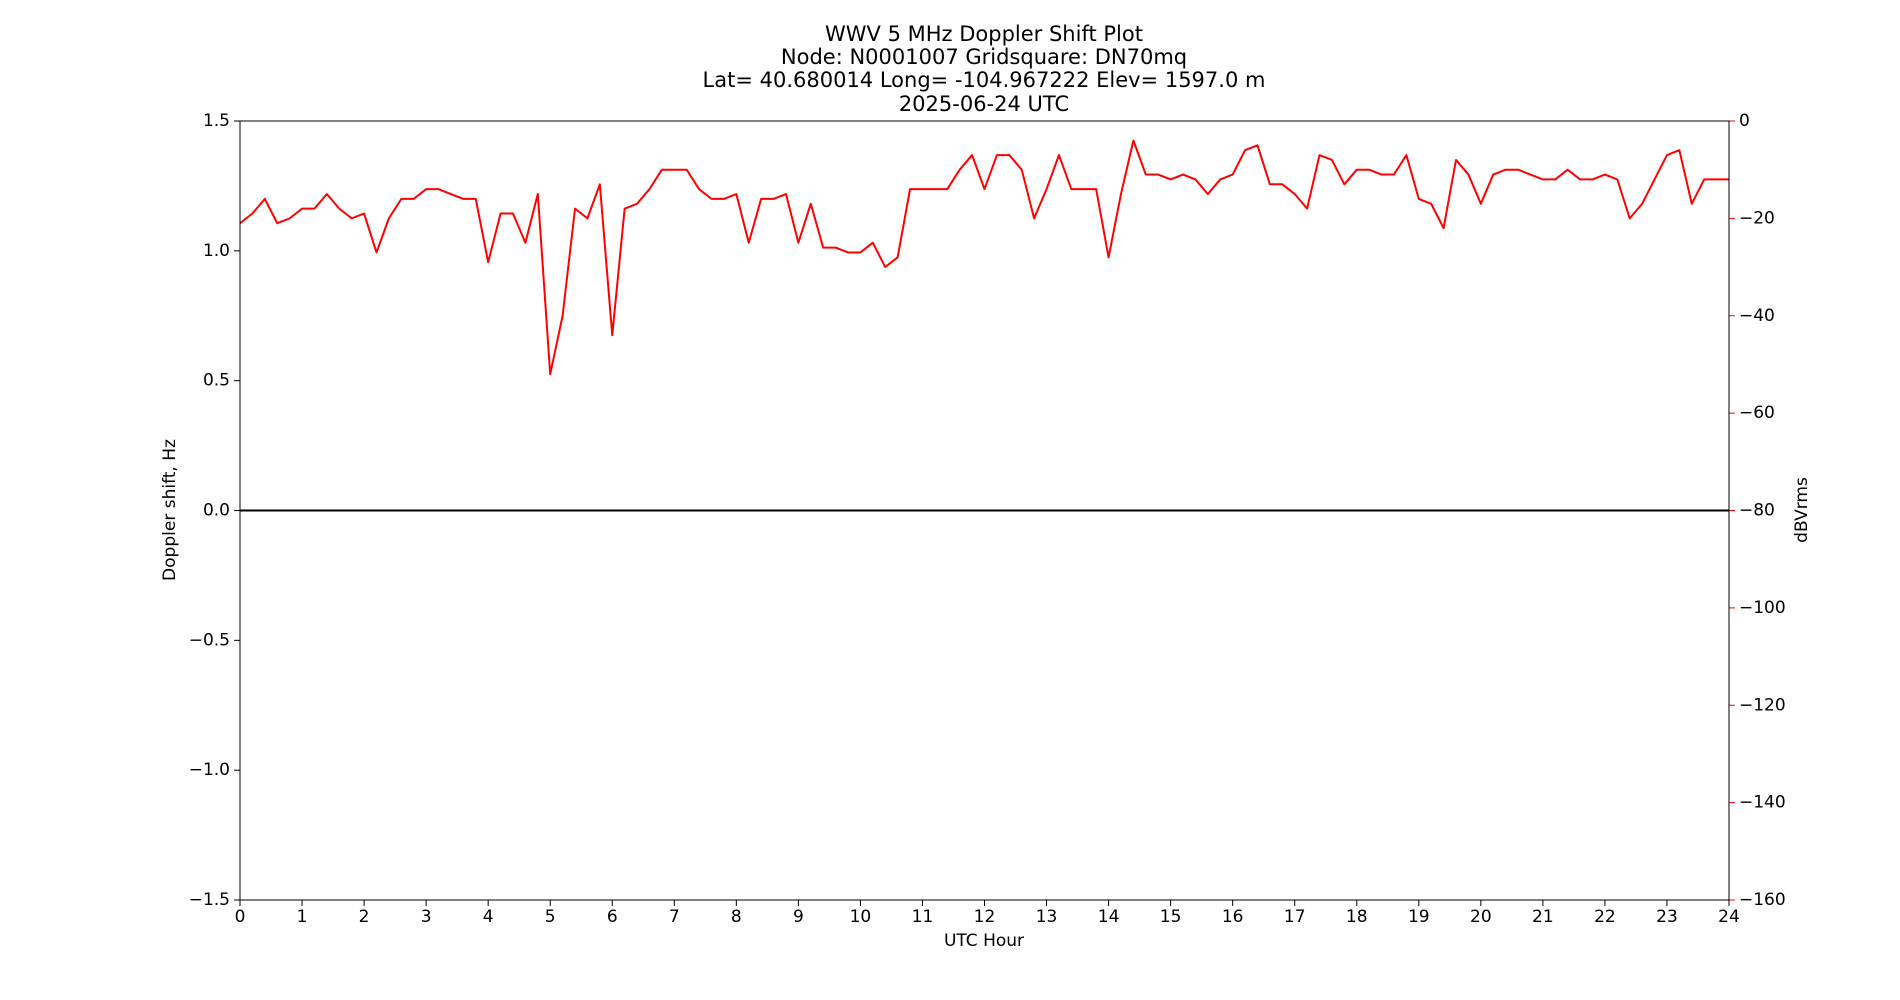 The width and height of the screenshot is (1900, 1000). What do you see at coordinates (1171, 917) in the screenshot?
I see `x-tick-label: 15` at bounding box center [1171, 917].